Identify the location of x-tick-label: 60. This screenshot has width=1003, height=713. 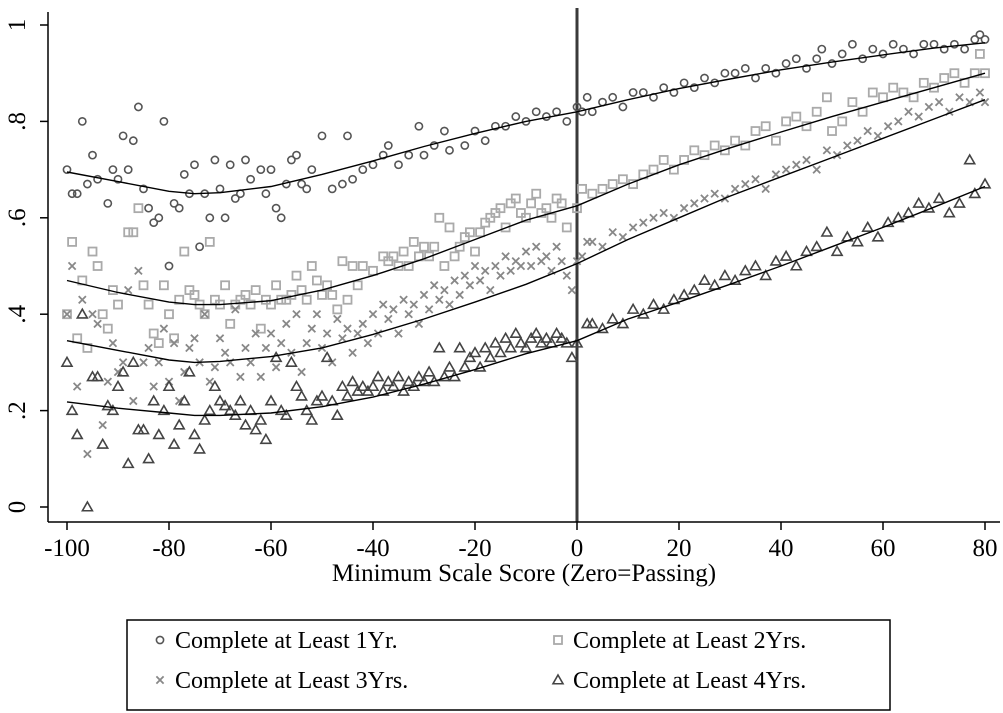
(883, 548).